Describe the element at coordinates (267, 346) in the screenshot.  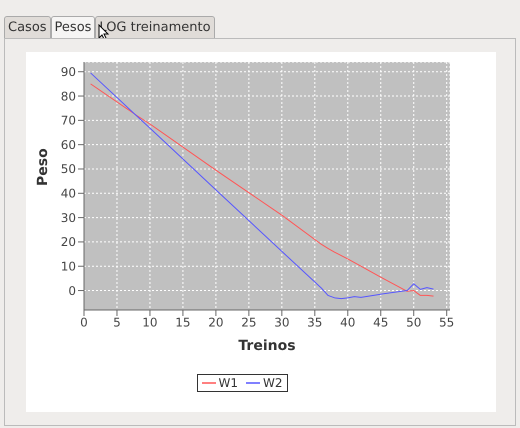
I see `x-axis-title: Treinos` at that location.